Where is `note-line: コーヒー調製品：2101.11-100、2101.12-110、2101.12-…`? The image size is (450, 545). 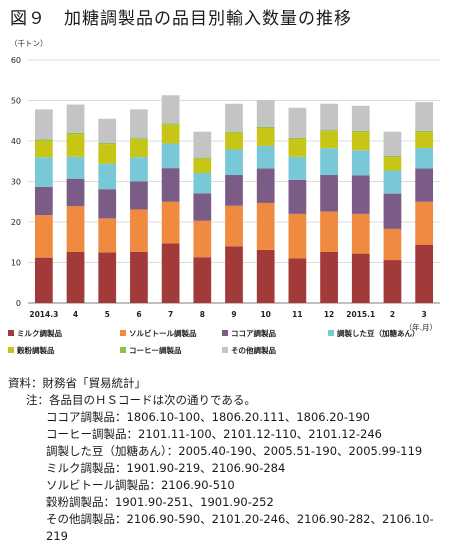
note-line: コーヒー調製品：2101.11-100、2101.12-110、2101.12-… is located at coordinates (214, 434).